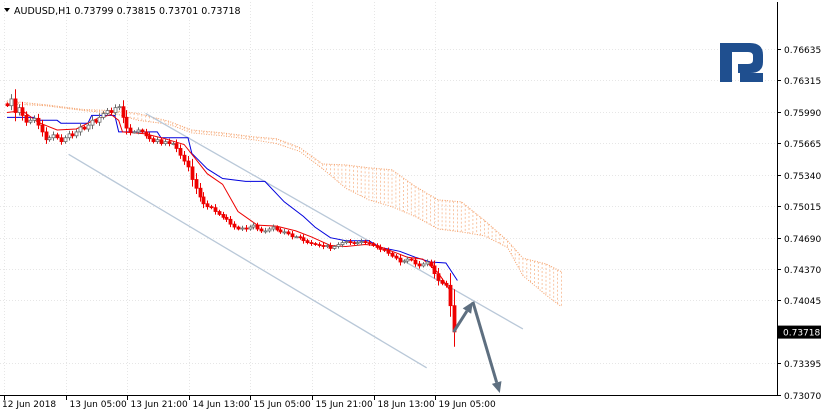 This screenshot has width=821, height=414. Describe the element at coordinates (29, 405) in the screenshot. I see `time-tick-label: 12 Jun 2018` at that location.